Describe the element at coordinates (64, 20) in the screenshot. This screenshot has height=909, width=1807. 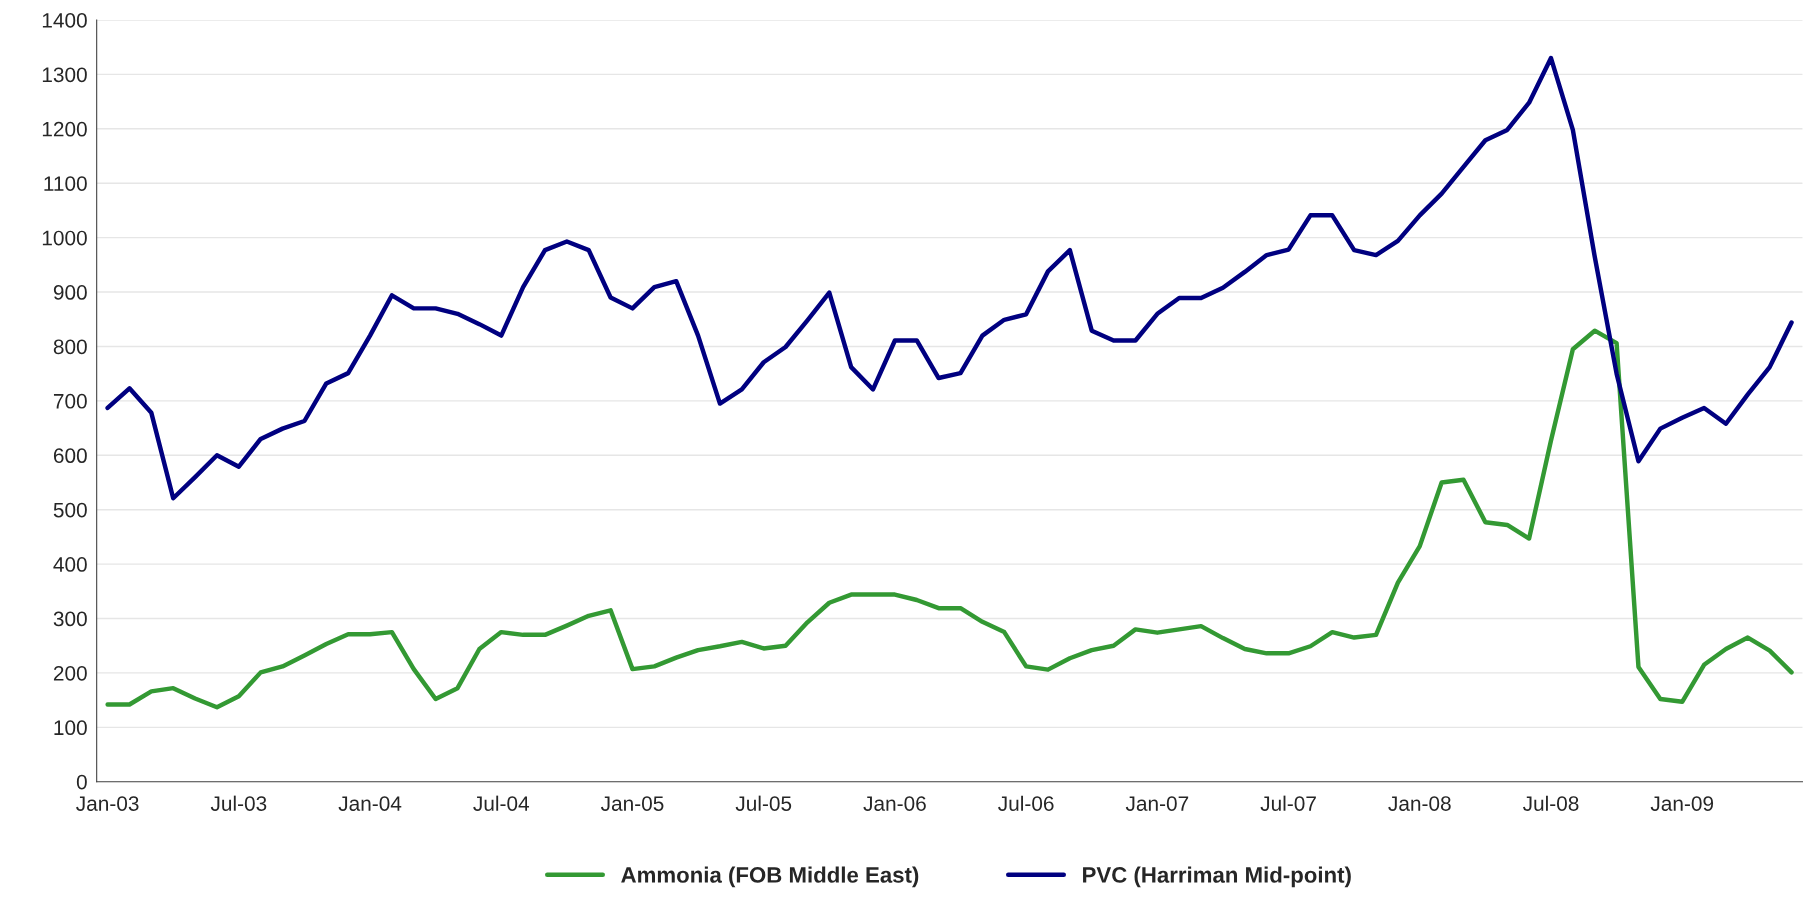
I see `y-tick-label: 1400` at that location.